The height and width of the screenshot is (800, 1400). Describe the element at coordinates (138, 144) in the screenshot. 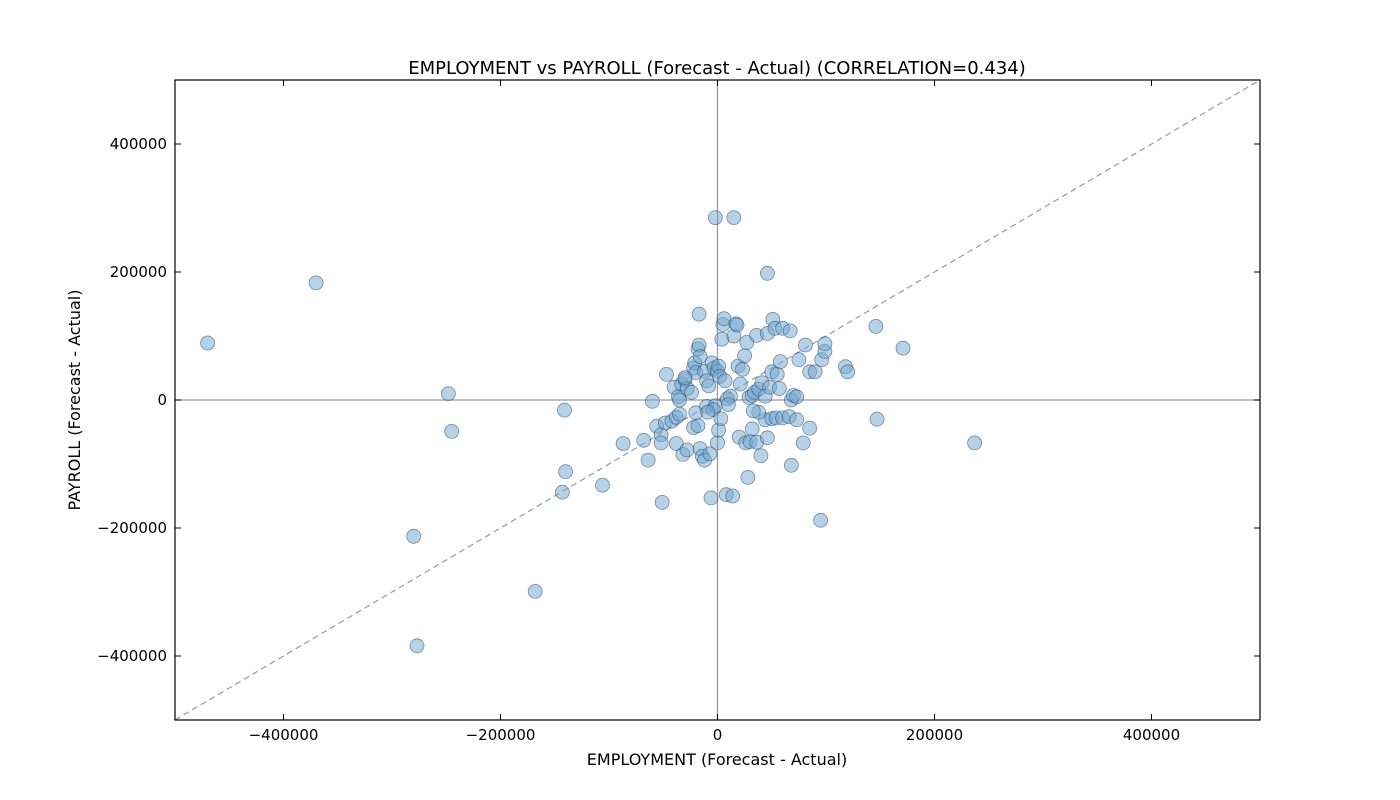

I see `y-tick-label: 400000` at that location.